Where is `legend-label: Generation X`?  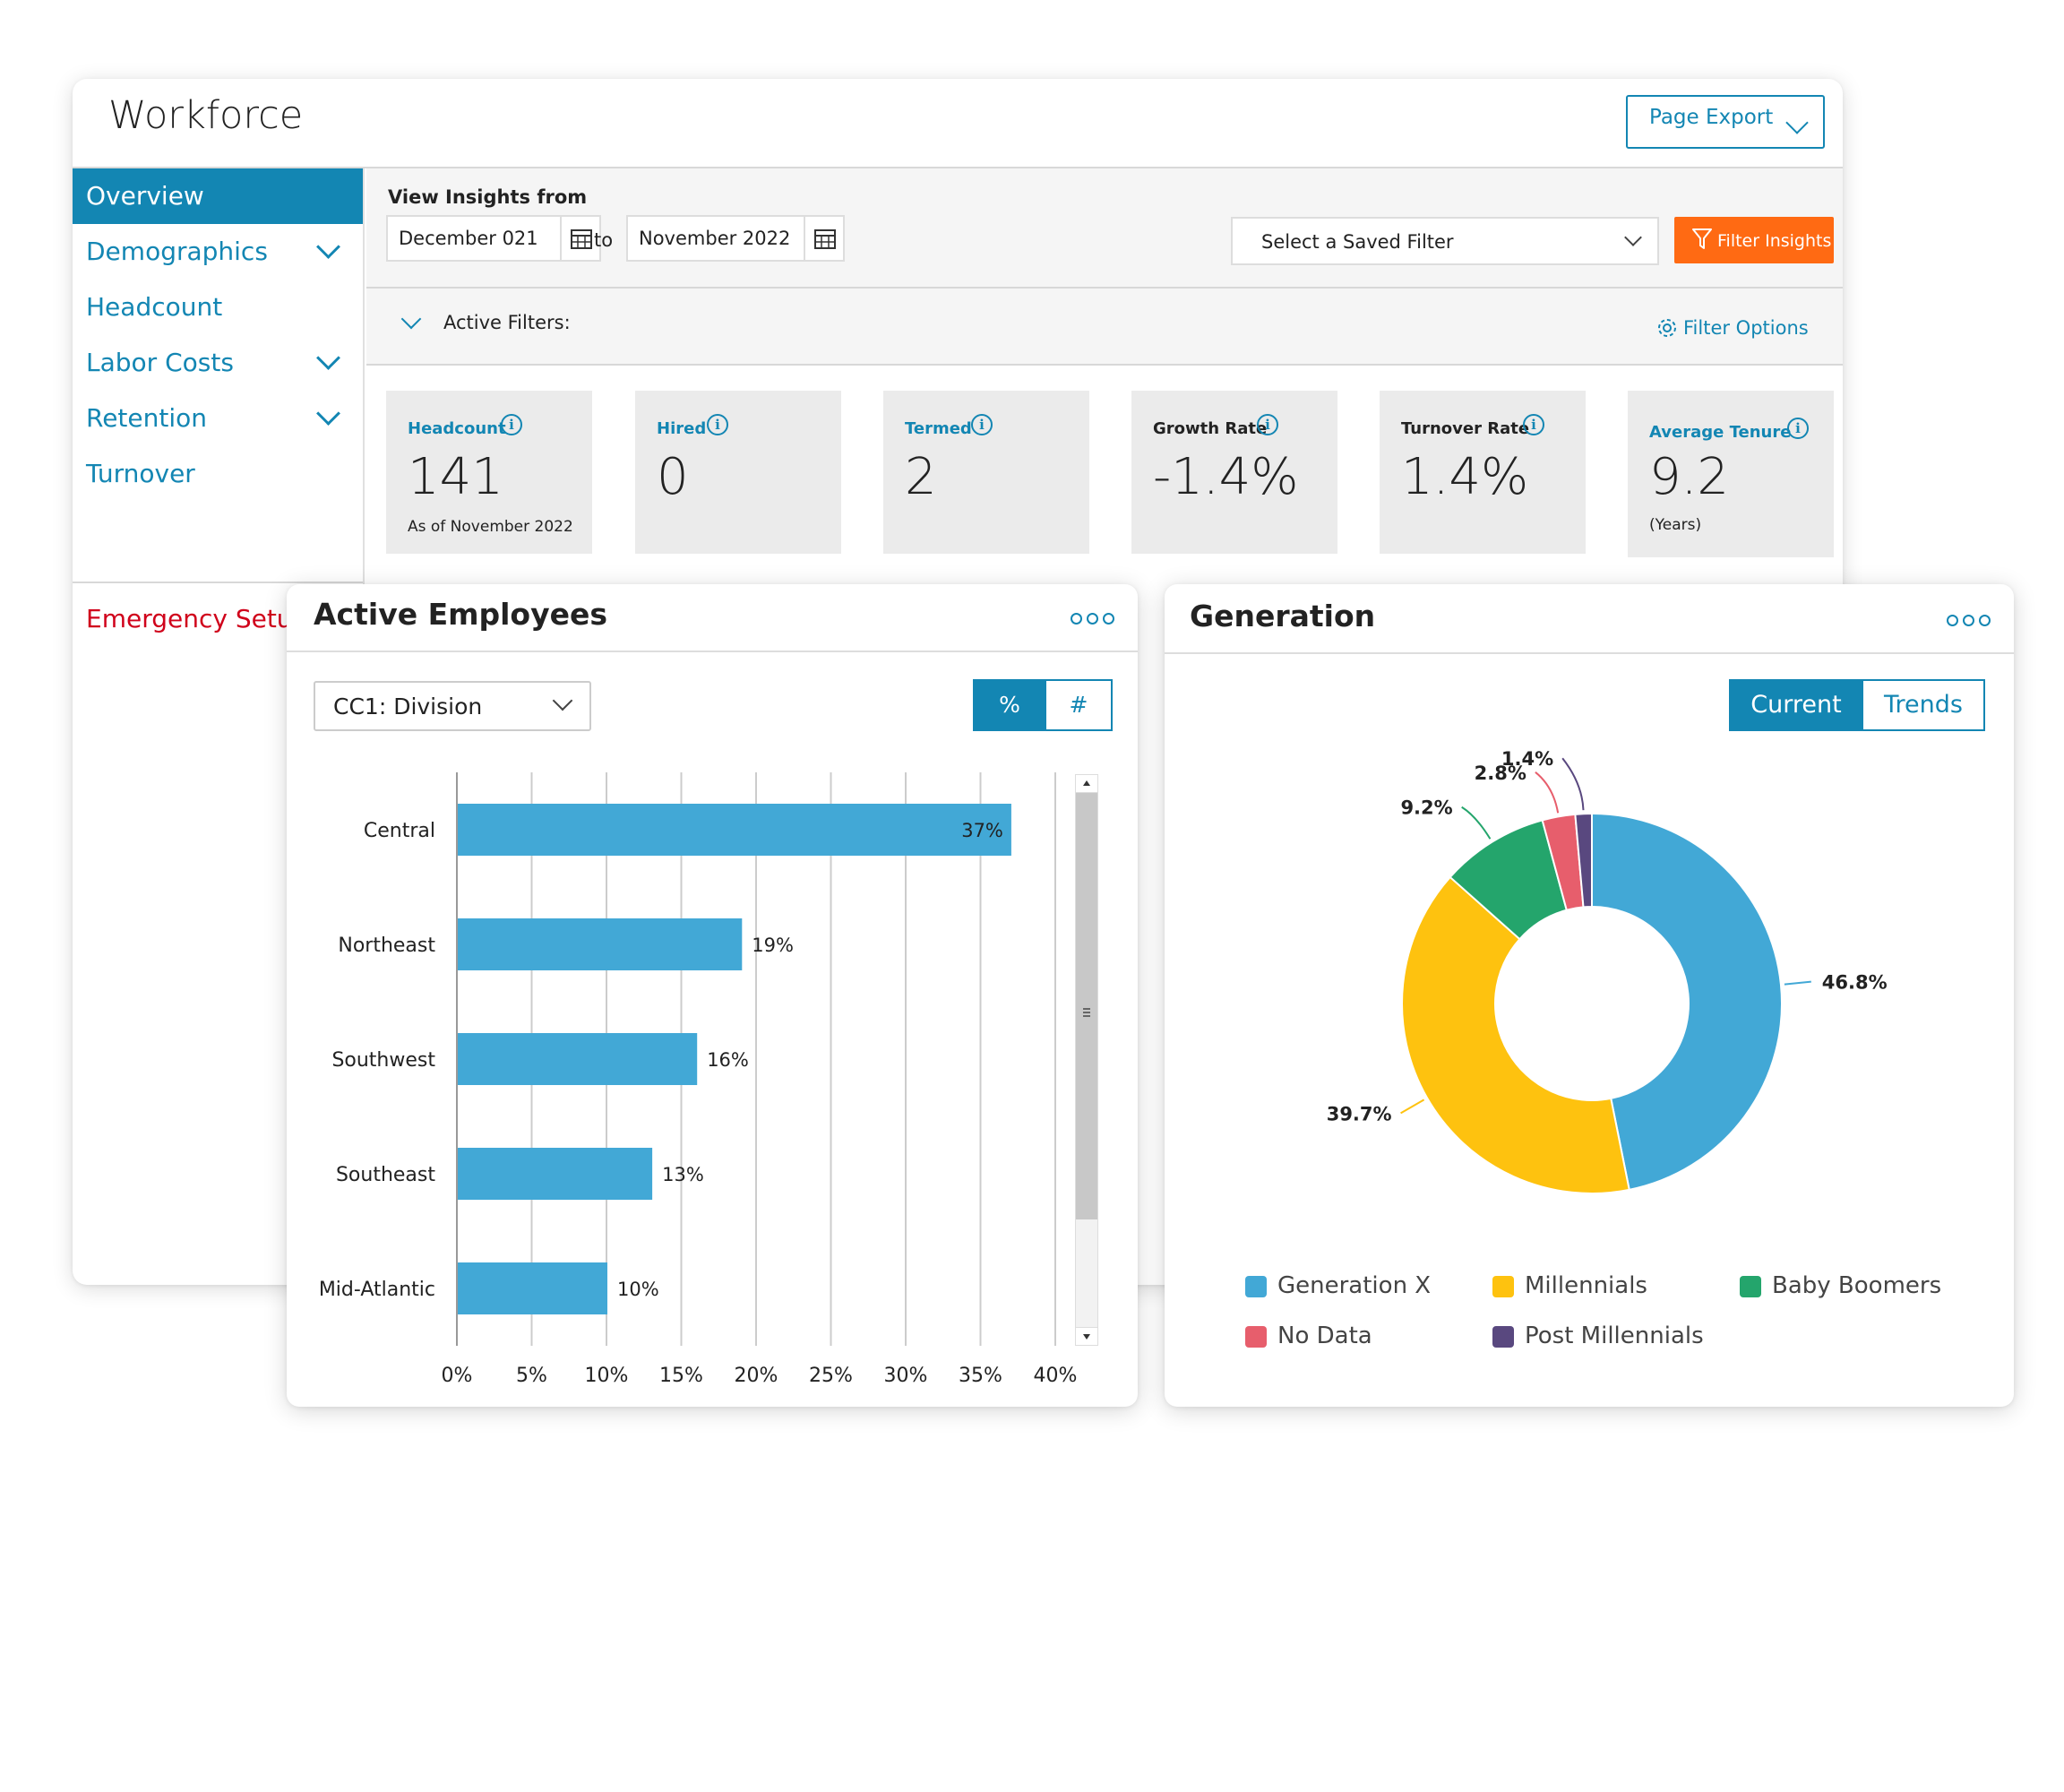
legend-label: Generation X is located at coordinates (1354, 1286).